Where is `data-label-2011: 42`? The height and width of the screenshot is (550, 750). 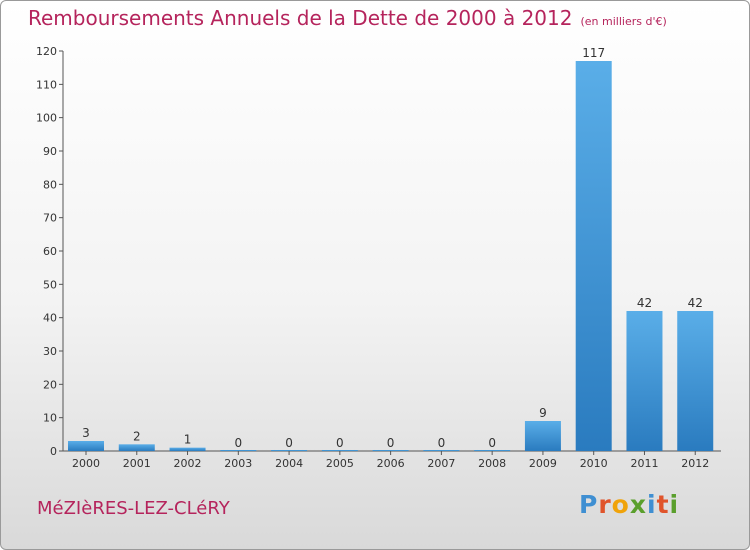 data-label-2011: 42 is located at coordinates (644, 303).